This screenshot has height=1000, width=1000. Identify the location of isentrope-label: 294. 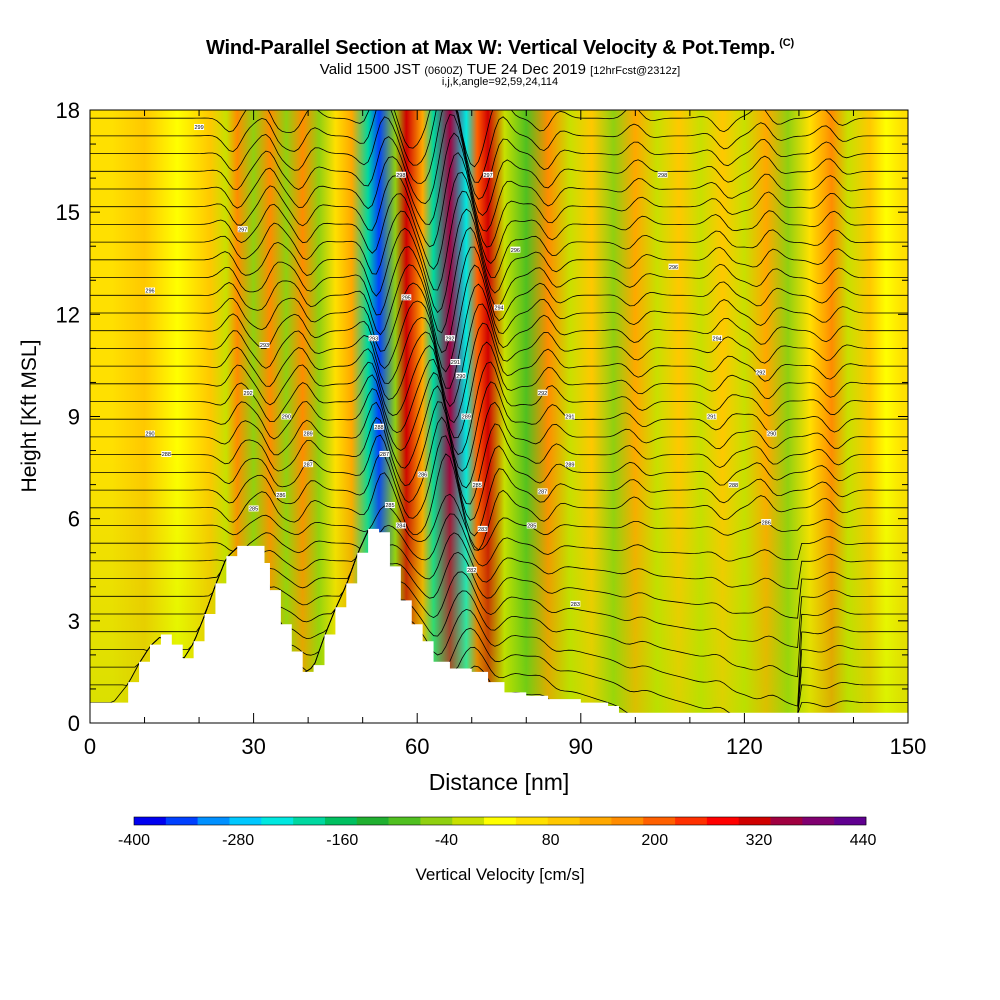
(498, 309).